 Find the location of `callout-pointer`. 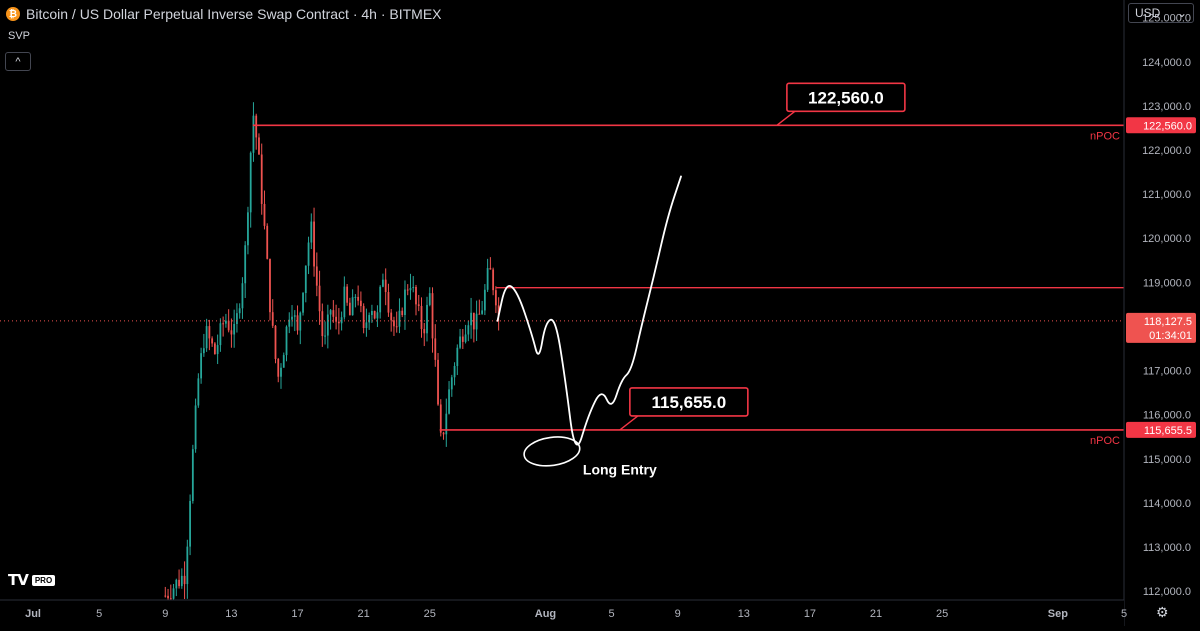

callout-pointer is located at coordinates (629, 423).